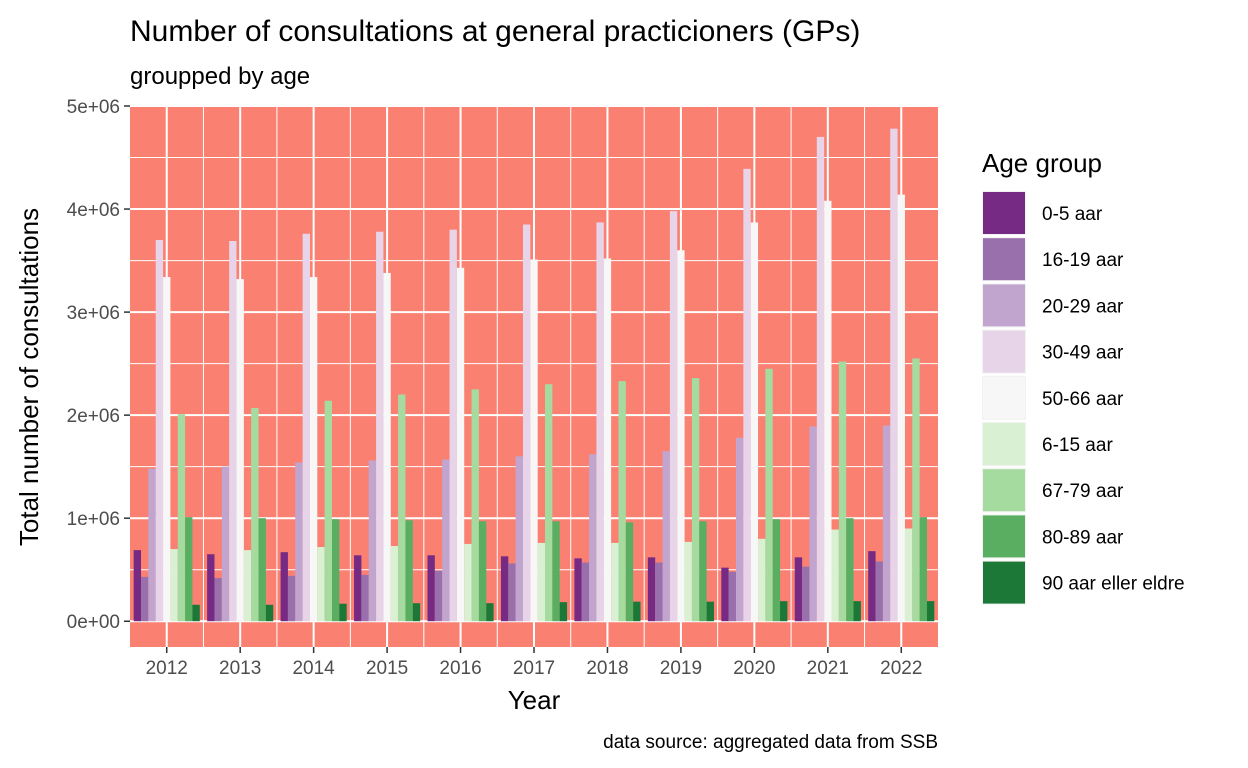 The image size is (1248, 768). I want to click on x-tick-label: 2020, so click(754, 668).